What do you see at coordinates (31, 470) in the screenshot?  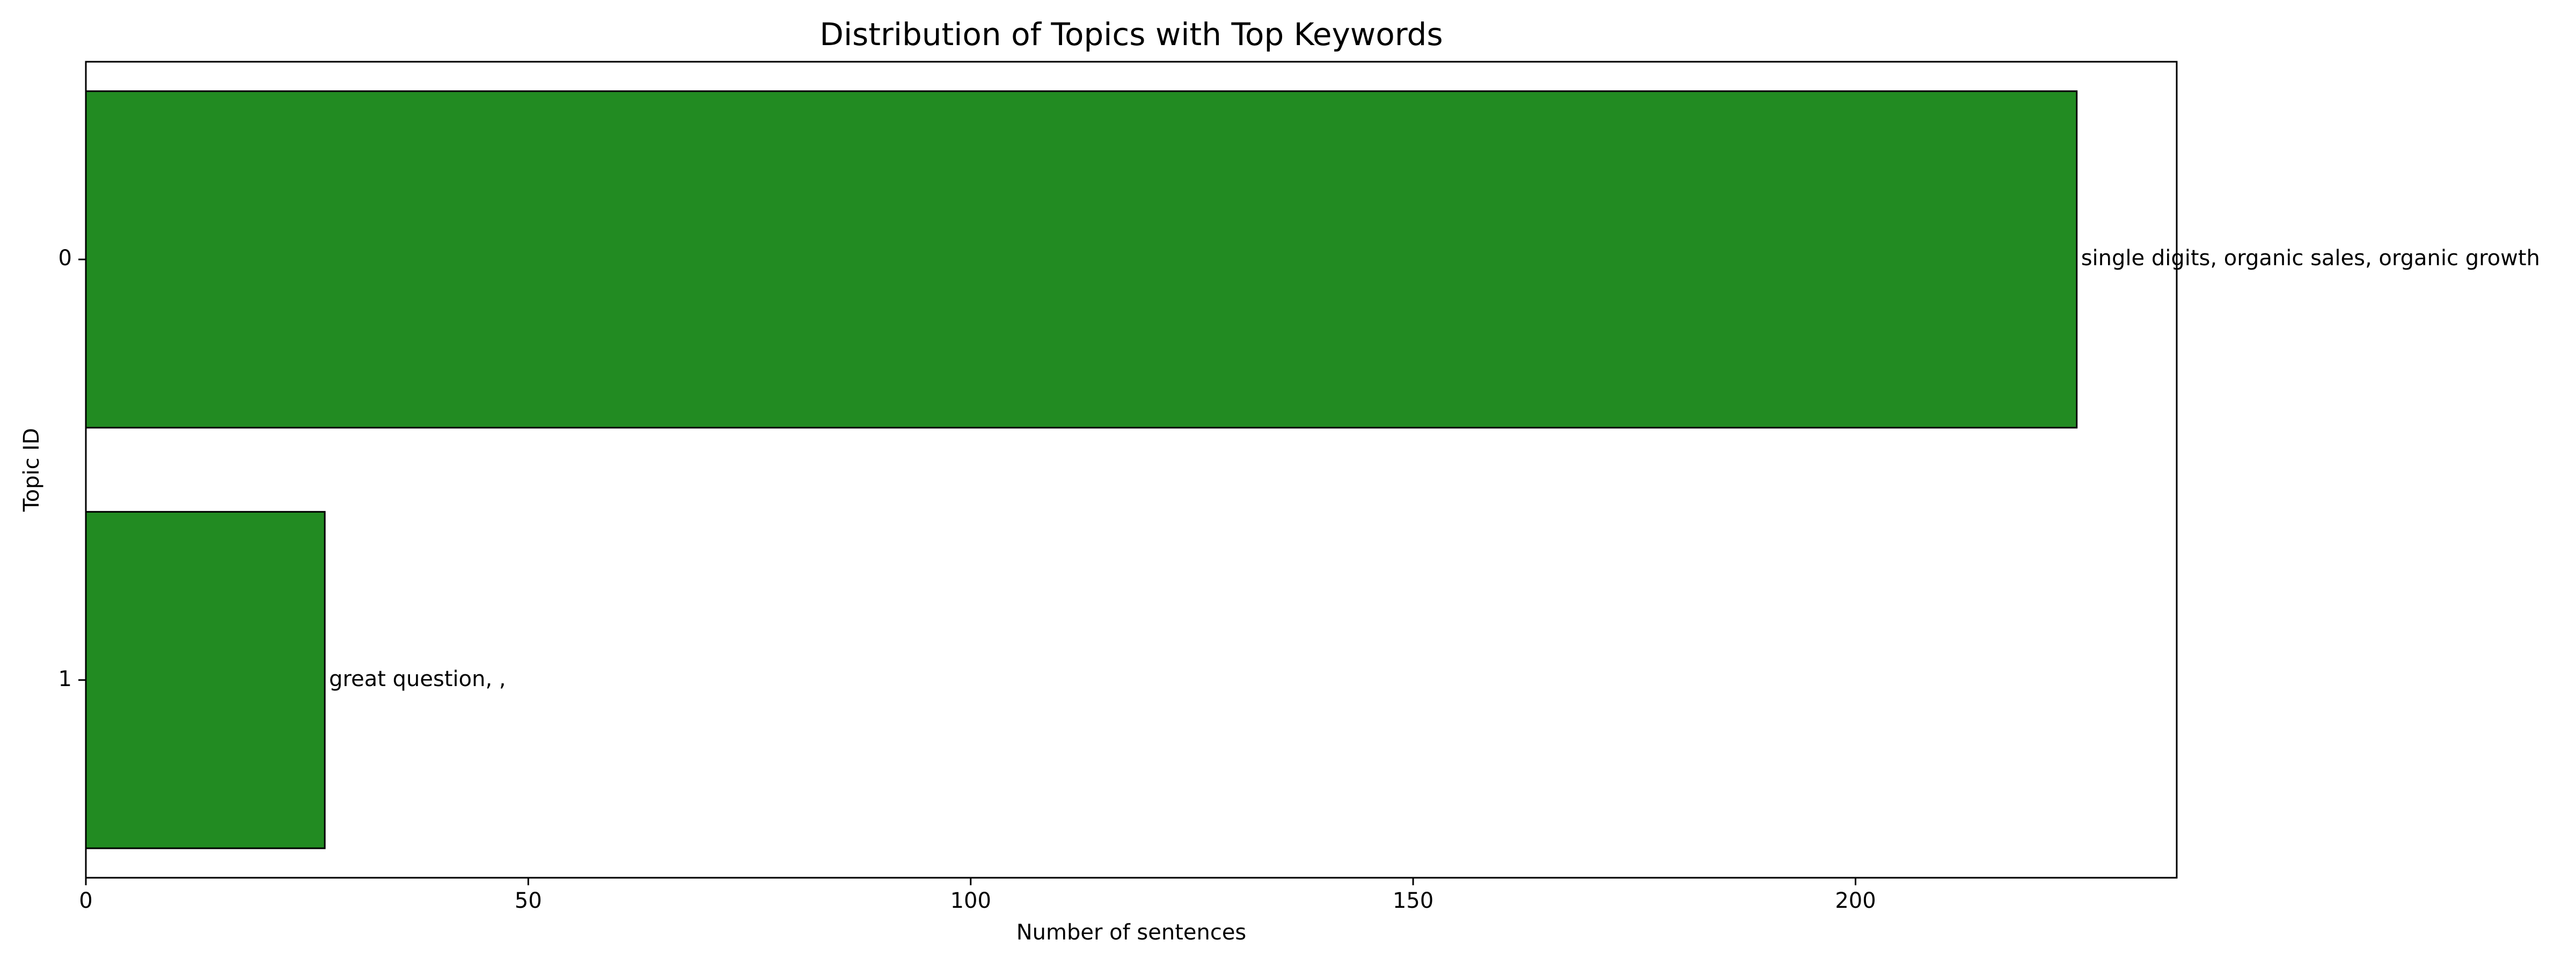 I see `y-axis-label: Topic ID` at bounding box center [31, 470].